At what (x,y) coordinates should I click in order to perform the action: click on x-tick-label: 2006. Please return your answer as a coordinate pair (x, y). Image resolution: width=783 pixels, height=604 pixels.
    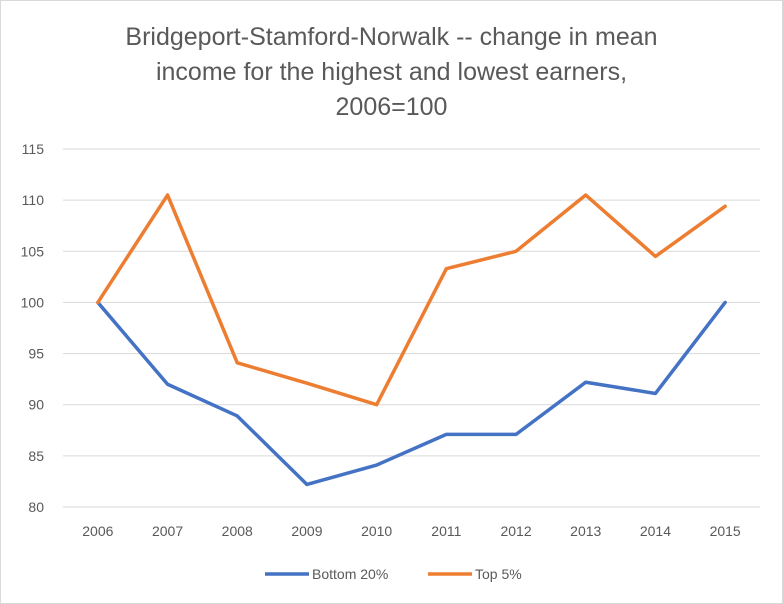
    Looking at the image, I should click on (97, 531).